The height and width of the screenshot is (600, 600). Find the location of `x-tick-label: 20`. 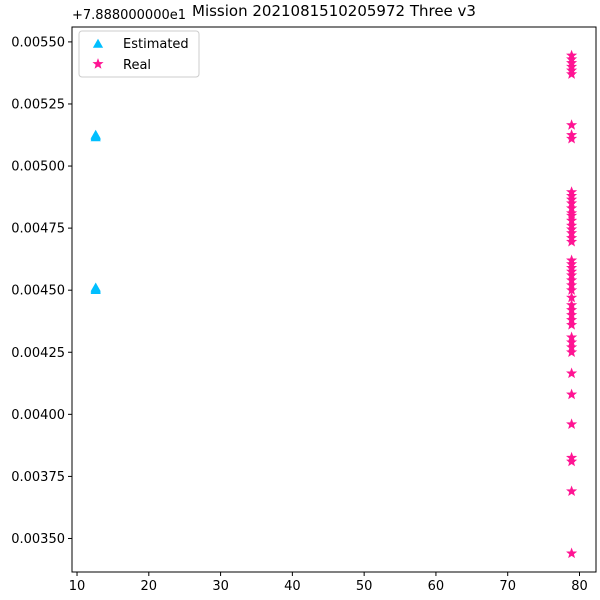

x-tick-label: 20 is located at coordinates (149, 586).